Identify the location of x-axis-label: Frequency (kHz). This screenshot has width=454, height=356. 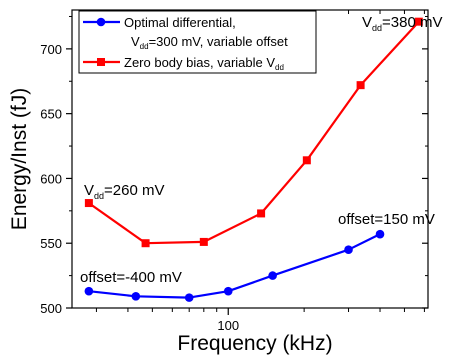
(254, 343).